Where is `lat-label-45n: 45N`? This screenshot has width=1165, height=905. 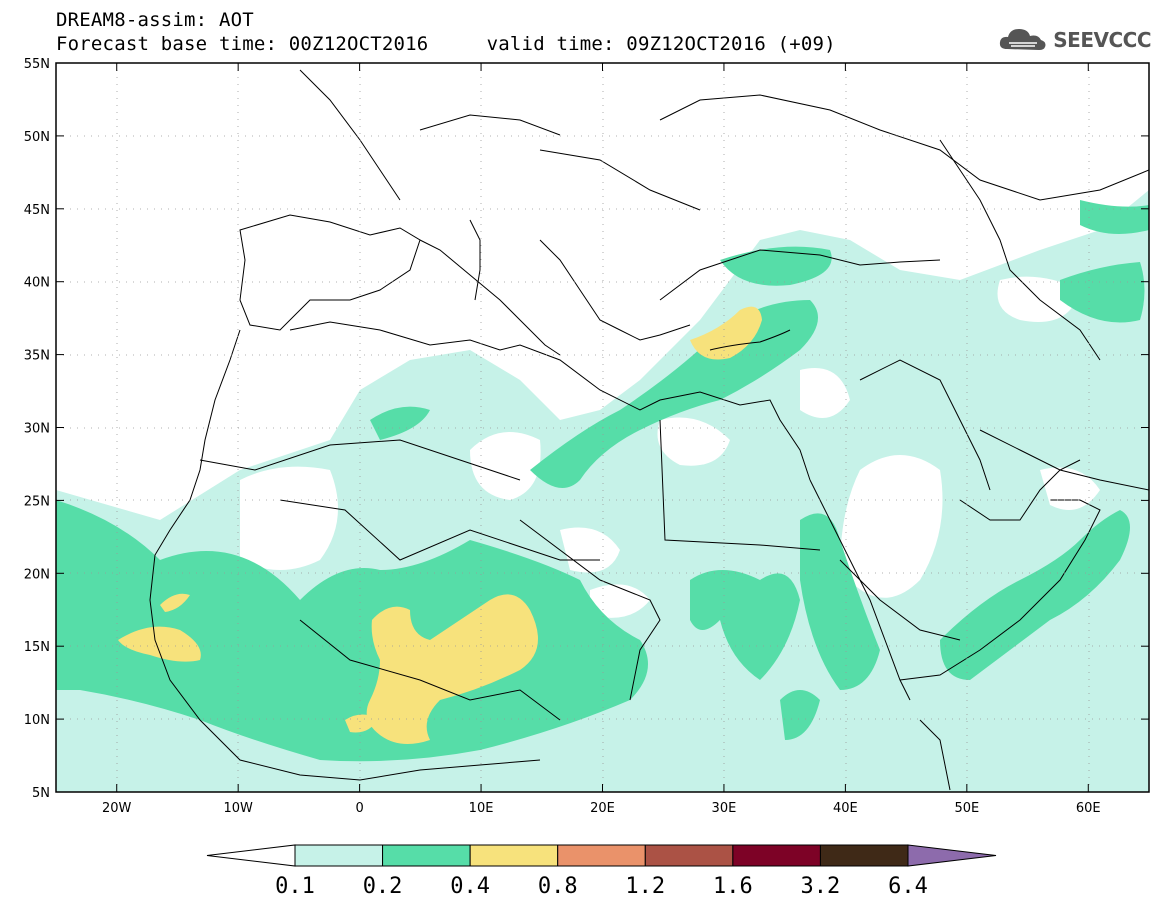 lat-label-45n: 45N is located at coordinates (37, 210).